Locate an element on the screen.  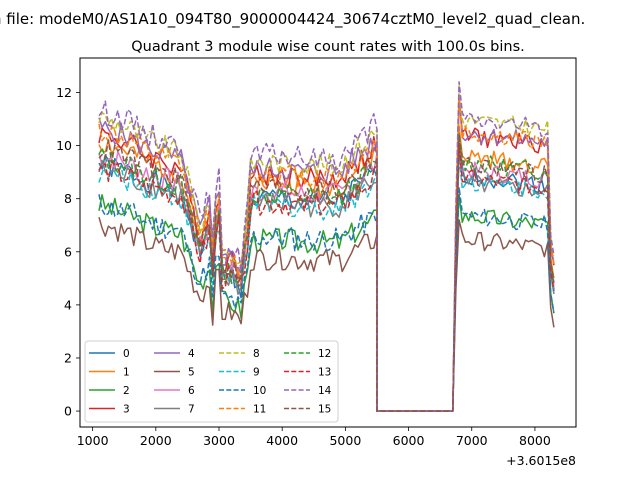
x-tick-label: 3000 is located at coordinates (219, 440).